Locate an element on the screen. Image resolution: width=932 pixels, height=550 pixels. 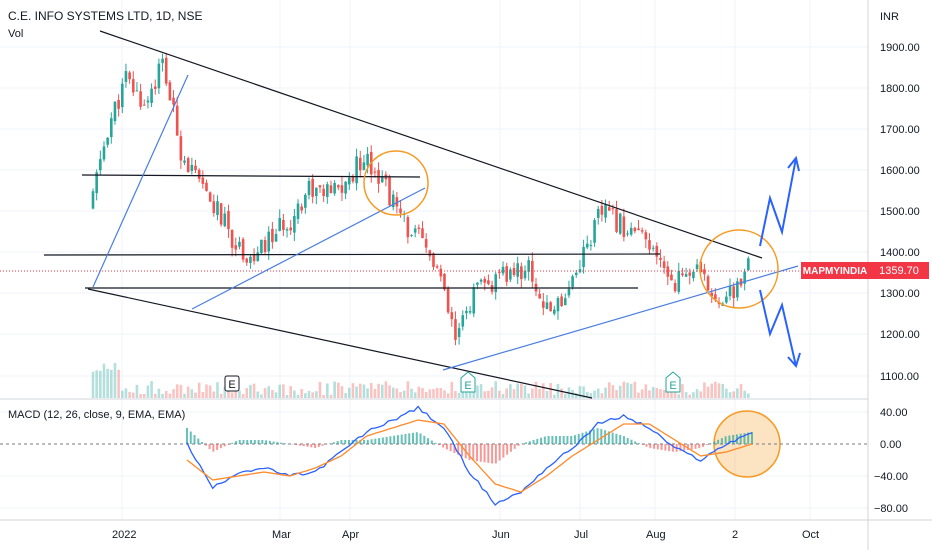
time-tick: Oct is located at coordinates (810, 535).